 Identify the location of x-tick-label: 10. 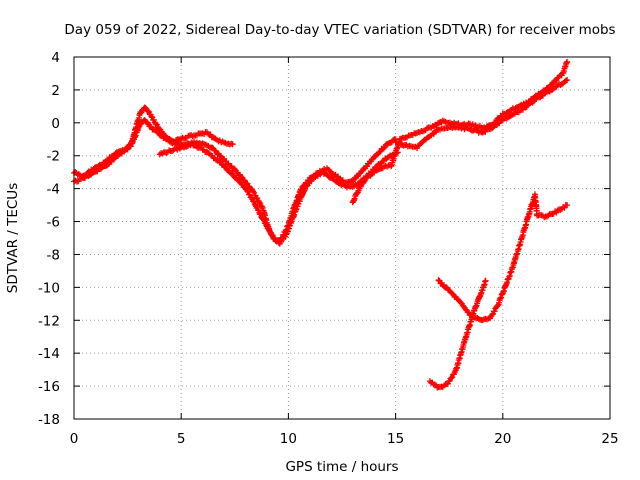
(288, 439).